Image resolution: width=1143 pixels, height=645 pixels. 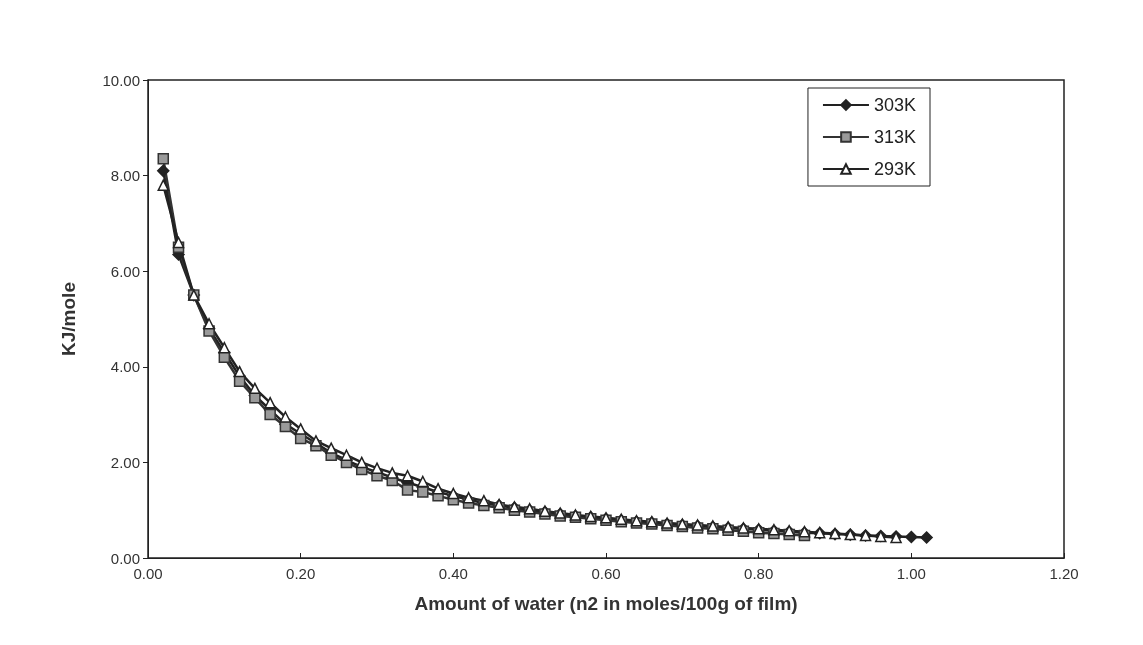 I want to click on x-tick-label: 1.20, so click(x=1064, y=573).